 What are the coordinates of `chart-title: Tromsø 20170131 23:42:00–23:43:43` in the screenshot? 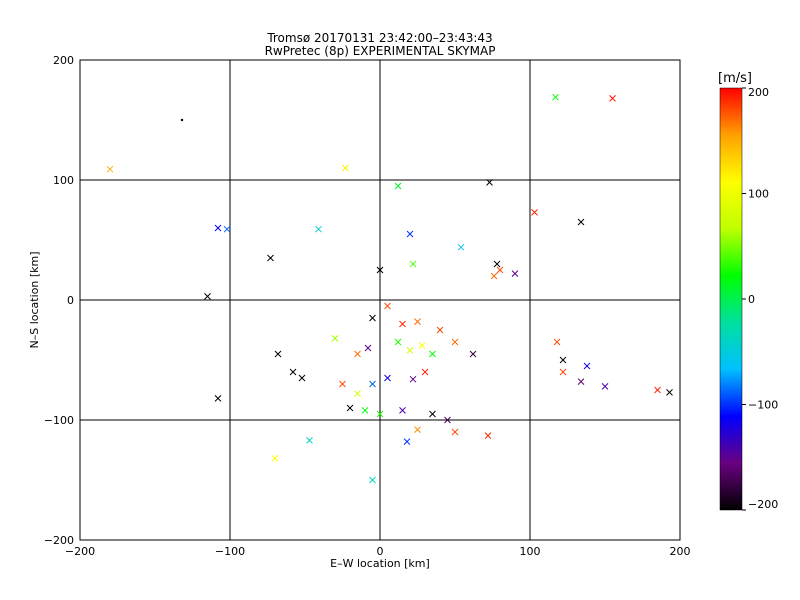 It's located at (379, 38).